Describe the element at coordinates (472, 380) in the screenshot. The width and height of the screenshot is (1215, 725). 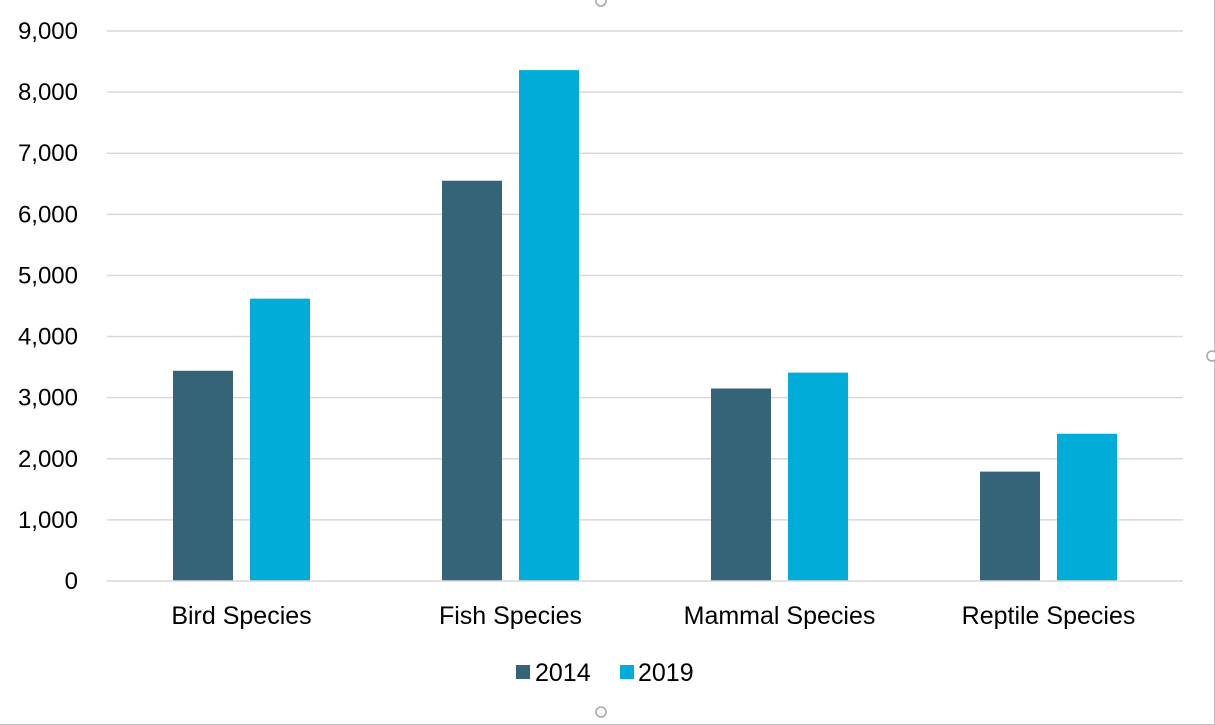
I see `bar-2014-fish-species` at that location.